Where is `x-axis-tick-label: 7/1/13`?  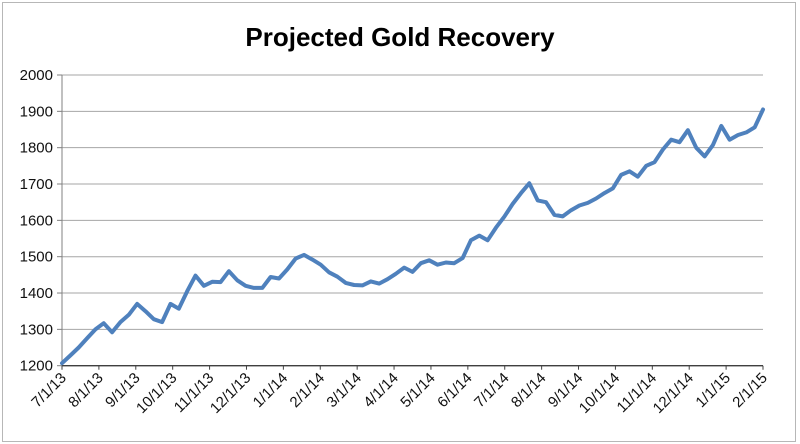 x-axis-tick-label: 7/1/13 is located at coordinates (49, 391).